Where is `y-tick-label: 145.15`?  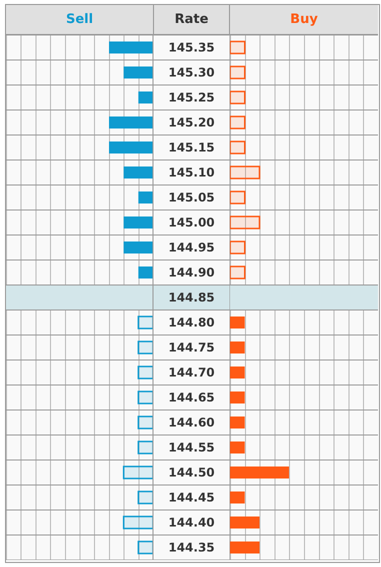
y-tick-label: 145.15 is located at coordinates (191, 147).